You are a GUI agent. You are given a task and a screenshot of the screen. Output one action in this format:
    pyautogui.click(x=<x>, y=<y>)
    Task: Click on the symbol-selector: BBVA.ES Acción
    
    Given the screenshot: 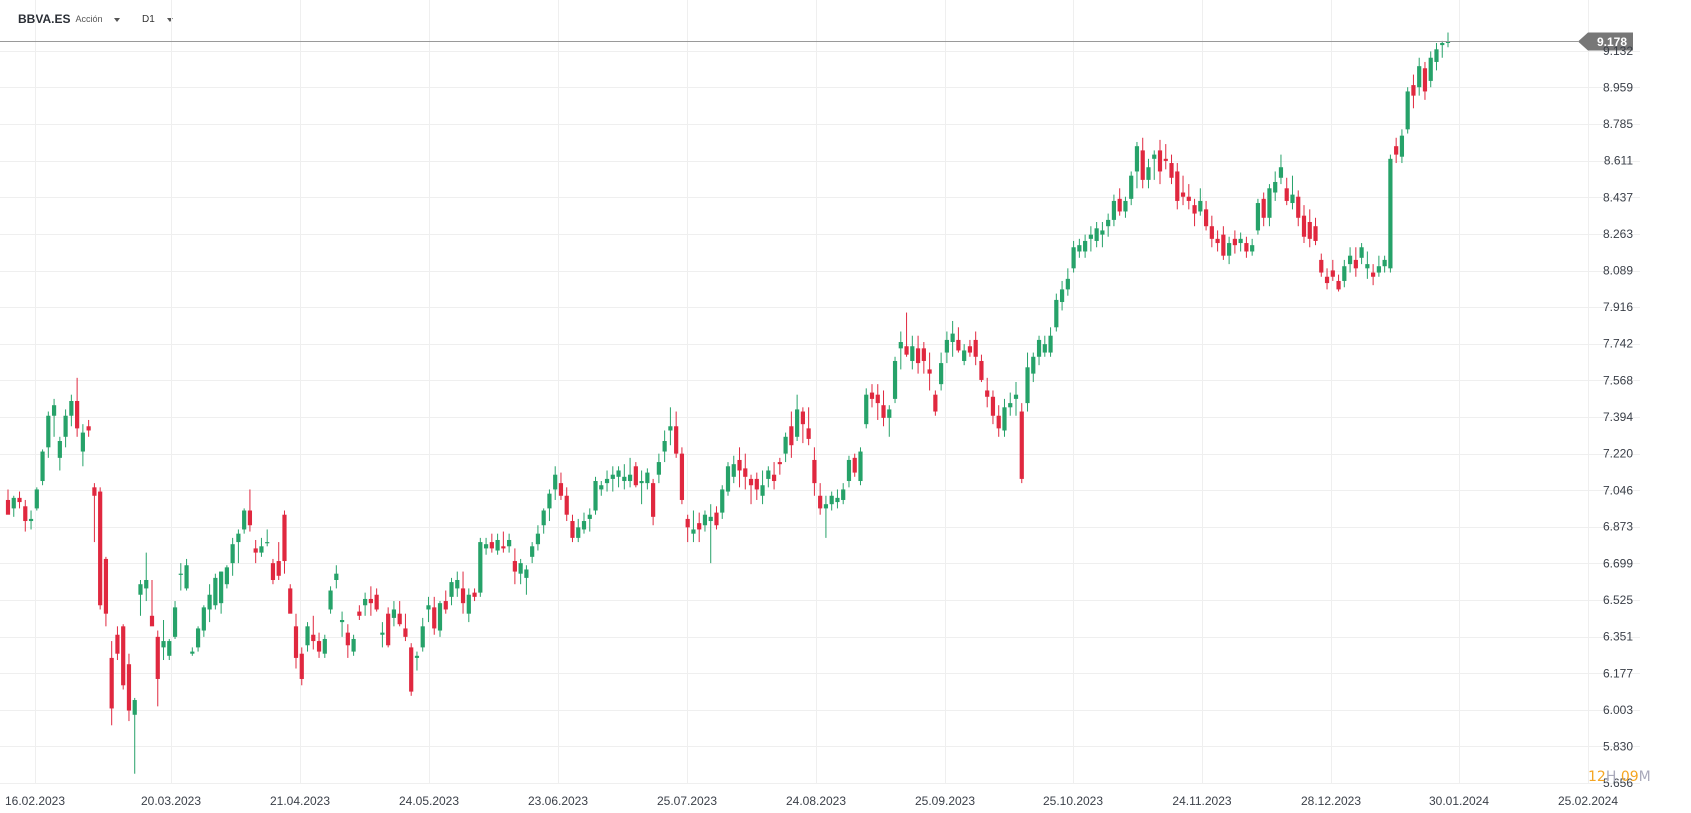 What is the action you would take?
    pyautogui.click(x=69, y=19)
    